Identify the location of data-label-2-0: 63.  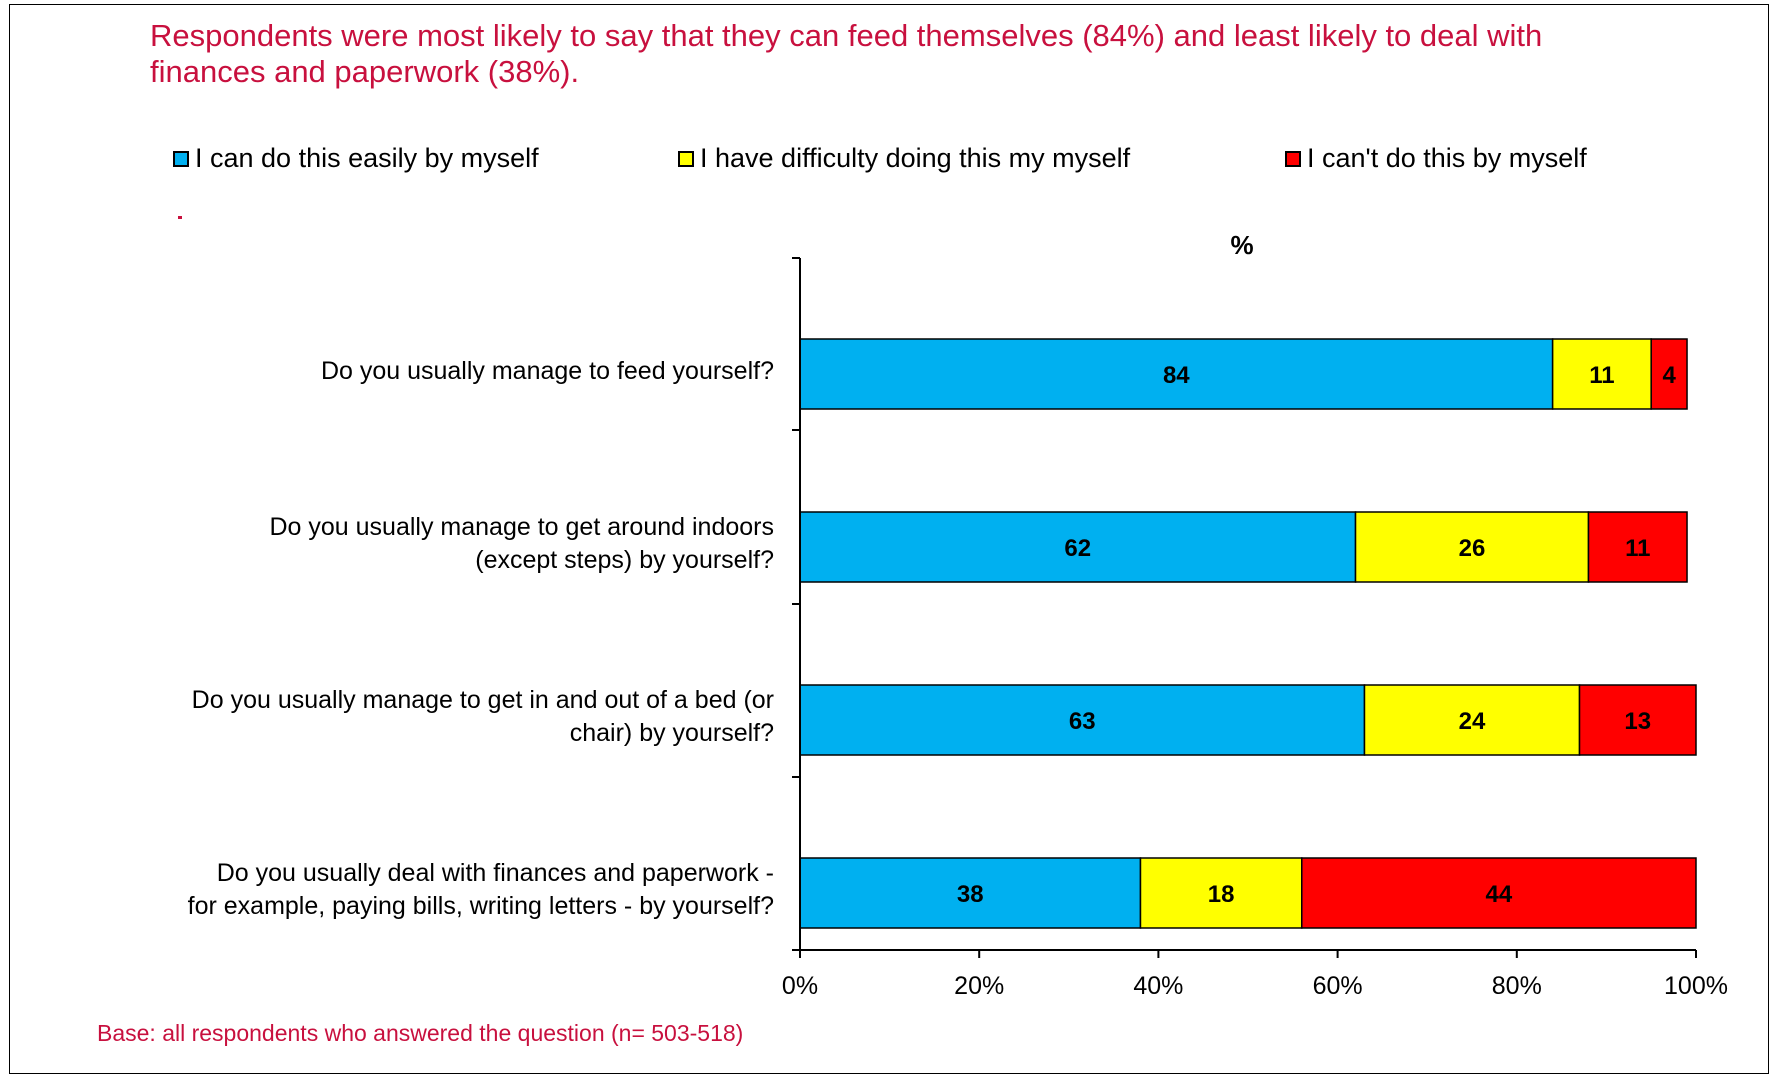
(1082, 721).